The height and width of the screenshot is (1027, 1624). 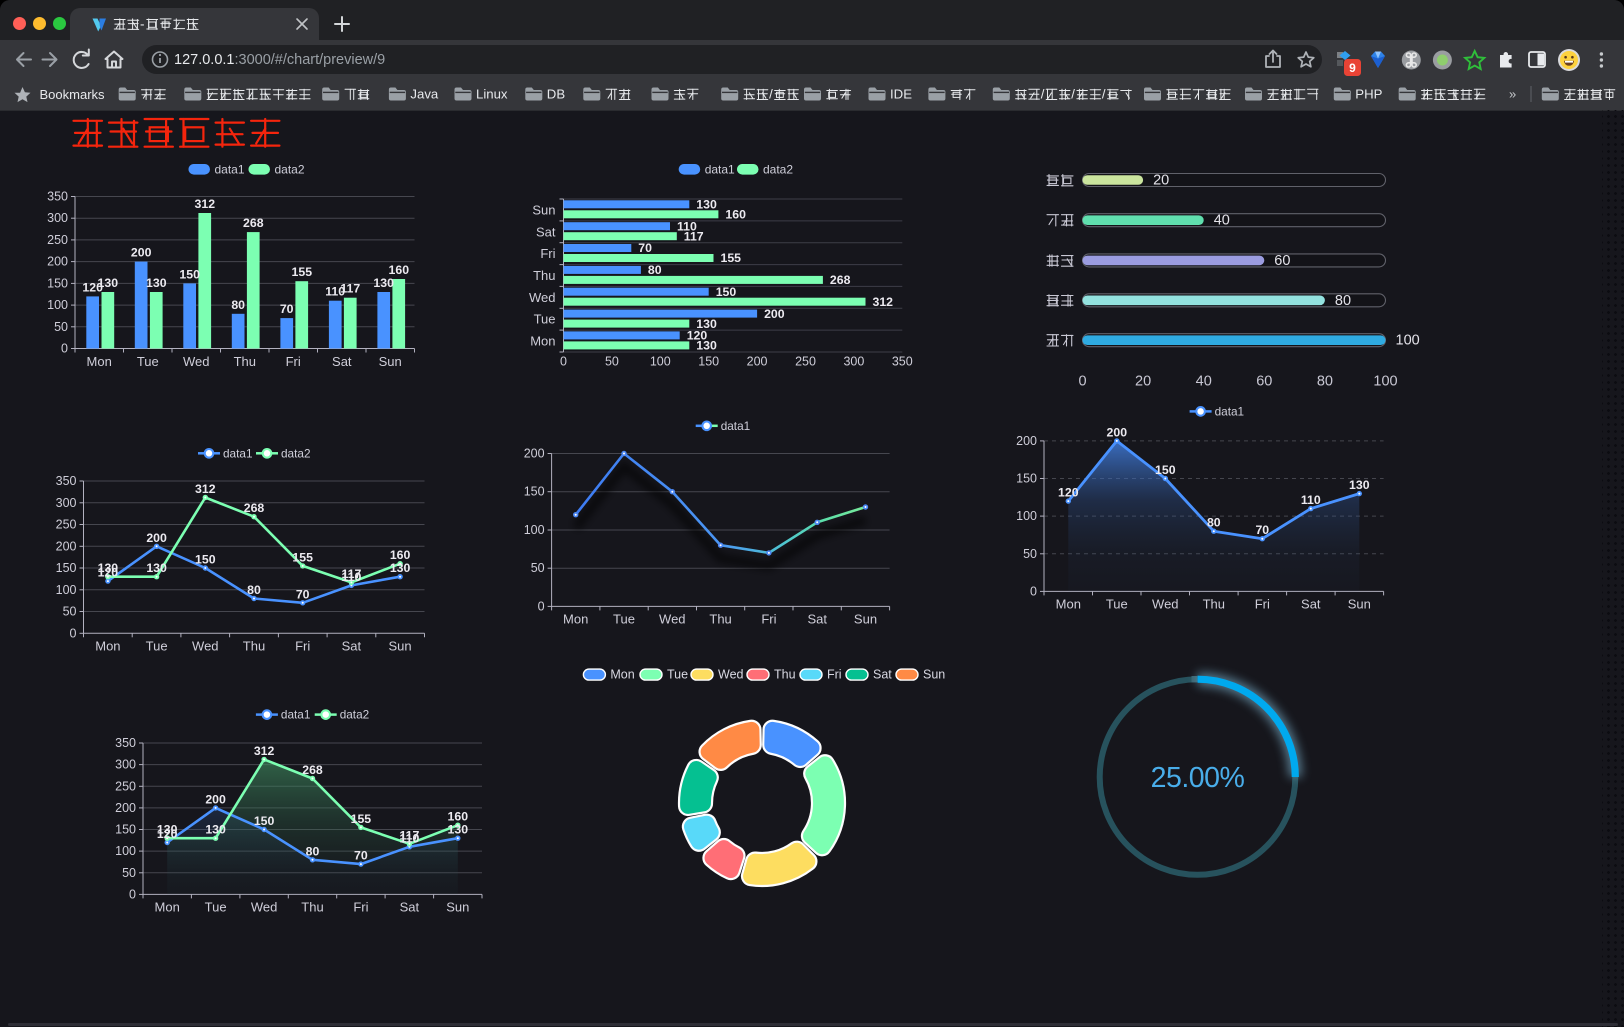 I want to click on svg-text: Java, so click(x=424, y=94).